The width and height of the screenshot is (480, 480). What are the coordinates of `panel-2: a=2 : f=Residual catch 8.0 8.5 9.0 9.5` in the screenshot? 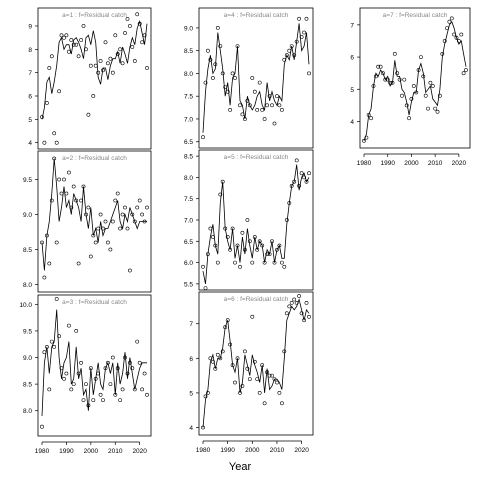 It's located at (87, 221).